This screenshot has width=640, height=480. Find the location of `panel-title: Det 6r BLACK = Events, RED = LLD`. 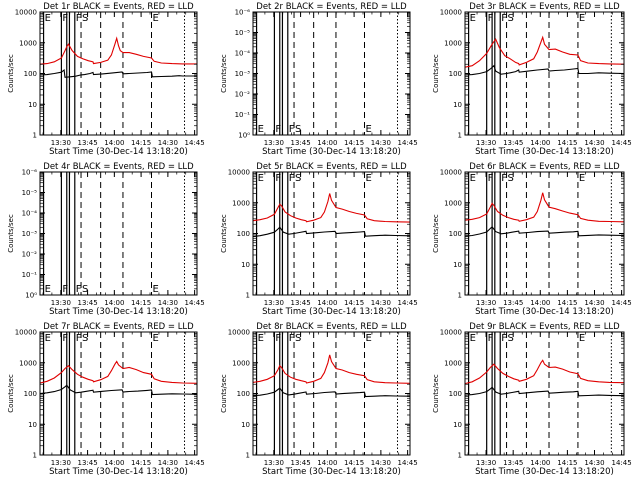

panel-title: Det 6r BLACK = Events, RED = LLD is located at coordinates (544, 167).